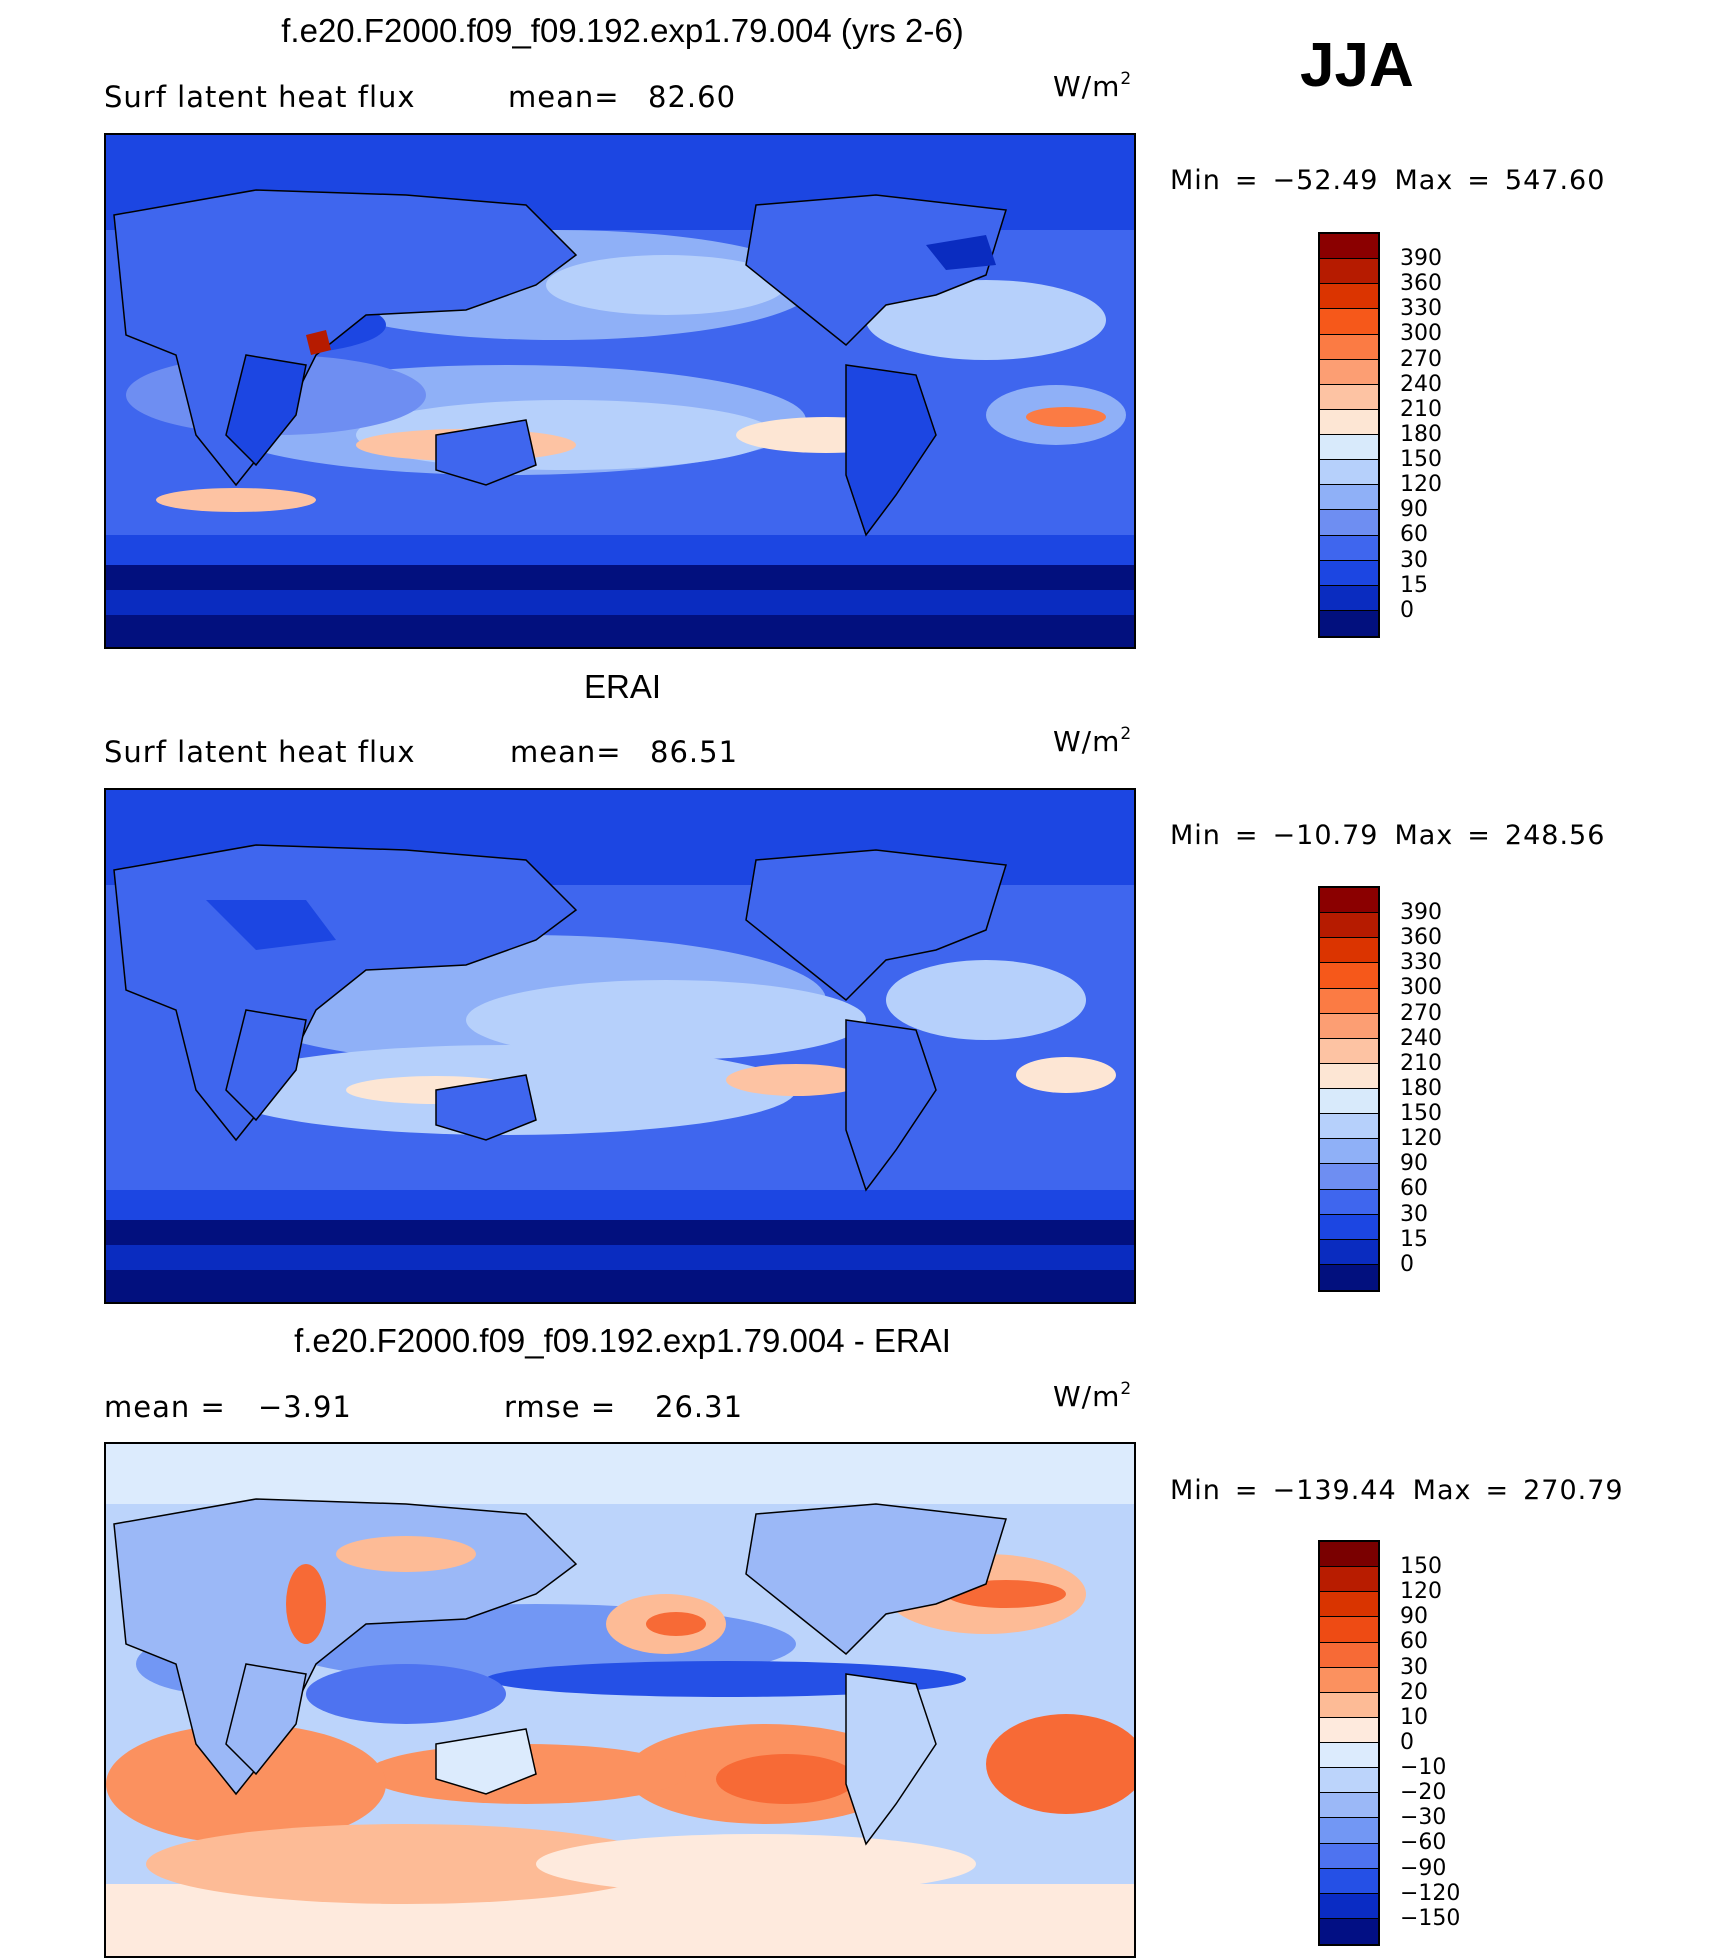  Describe the element at coordinates (1442, 1490) in the screenshot. I see `panel-3-max-label: Max` at that location.